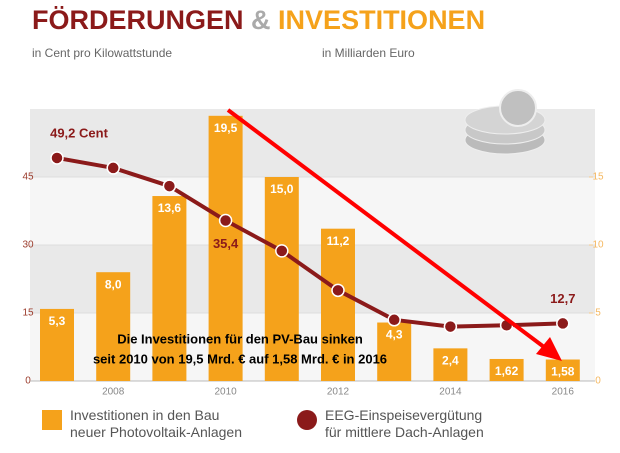  Describe the element at coordinates (225, 392) in the screenshot. I see `x-tick-label: 2010` at that location.